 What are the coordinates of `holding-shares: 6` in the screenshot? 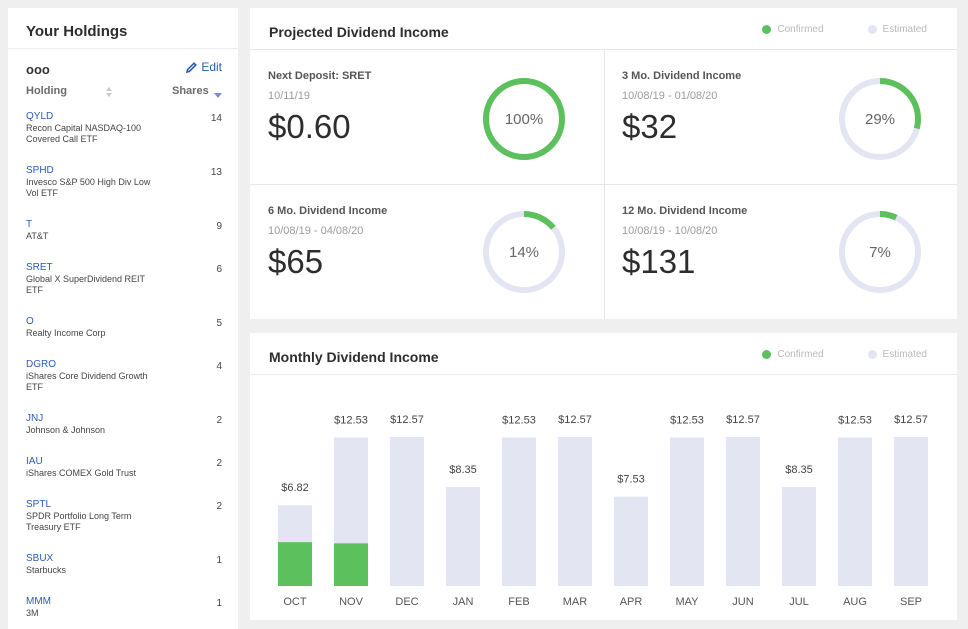 It's located at (219, 269).